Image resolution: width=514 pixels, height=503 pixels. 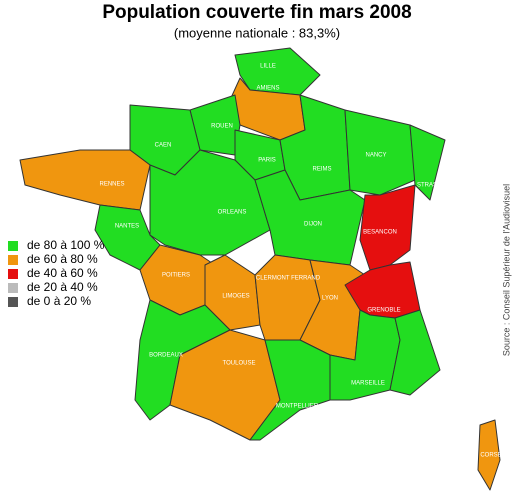 I want to click on region-label: TOULOUSE, so click(x=239, y=364).